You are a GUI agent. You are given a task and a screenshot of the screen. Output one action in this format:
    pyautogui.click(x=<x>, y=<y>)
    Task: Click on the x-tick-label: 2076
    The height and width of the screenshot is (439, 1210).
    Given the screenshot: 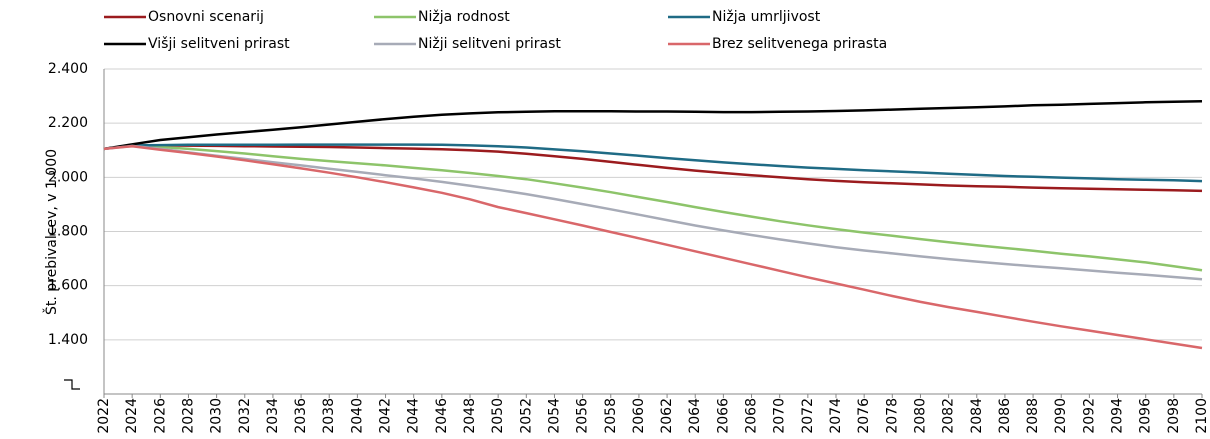 What is the action you would take?
    pyautogui.click(x=864, y=416)
    